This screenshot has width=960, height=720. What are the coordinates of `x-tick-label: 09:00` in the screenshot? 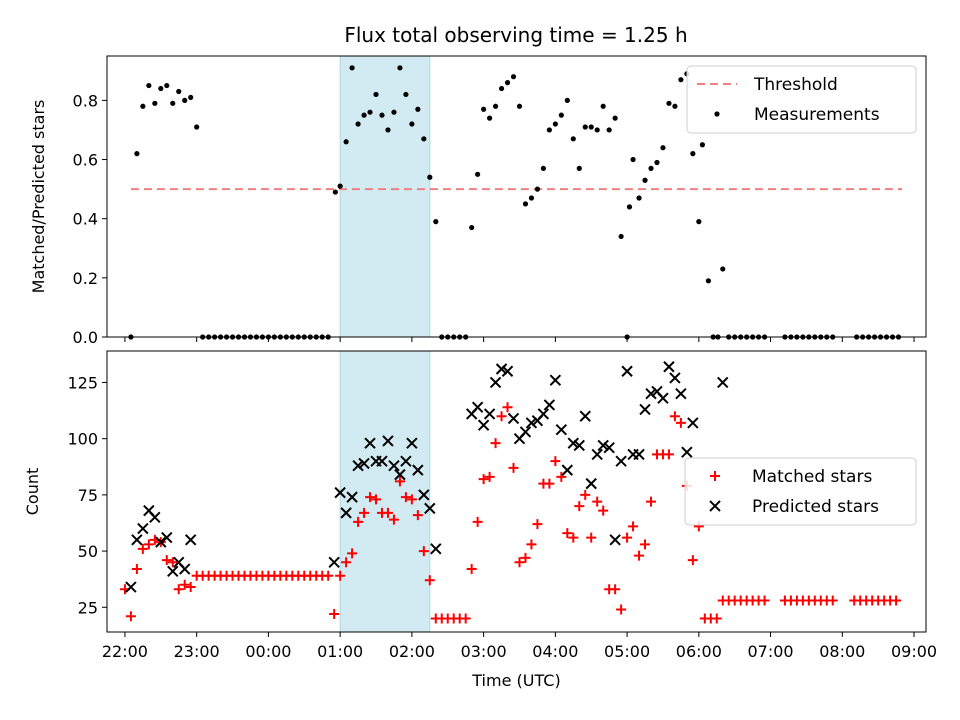 It's located at (914, 651).